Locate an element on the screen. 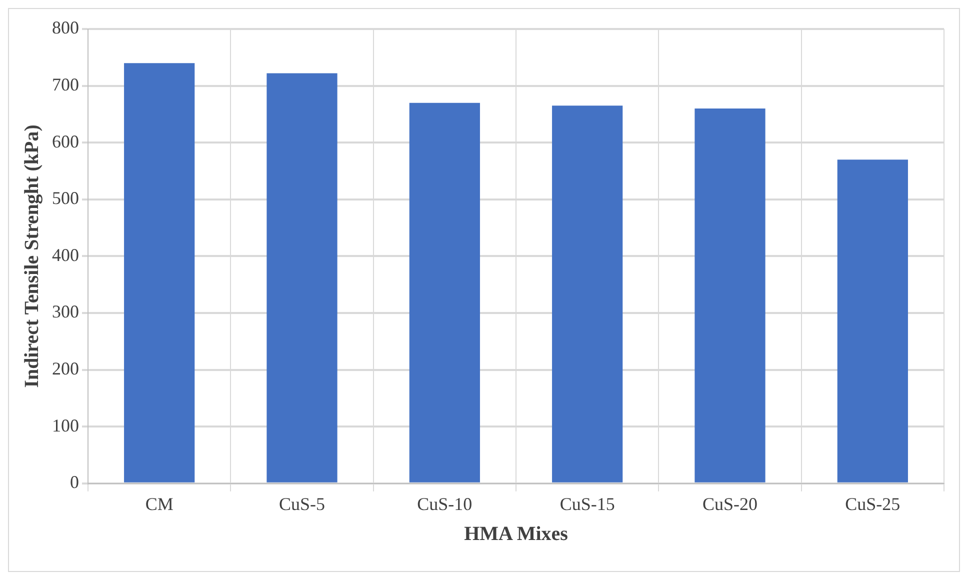 Image resolution: width=963 pixels, height=580 pixels. y-tick-label: 800 is located at coordinates (65, 28).